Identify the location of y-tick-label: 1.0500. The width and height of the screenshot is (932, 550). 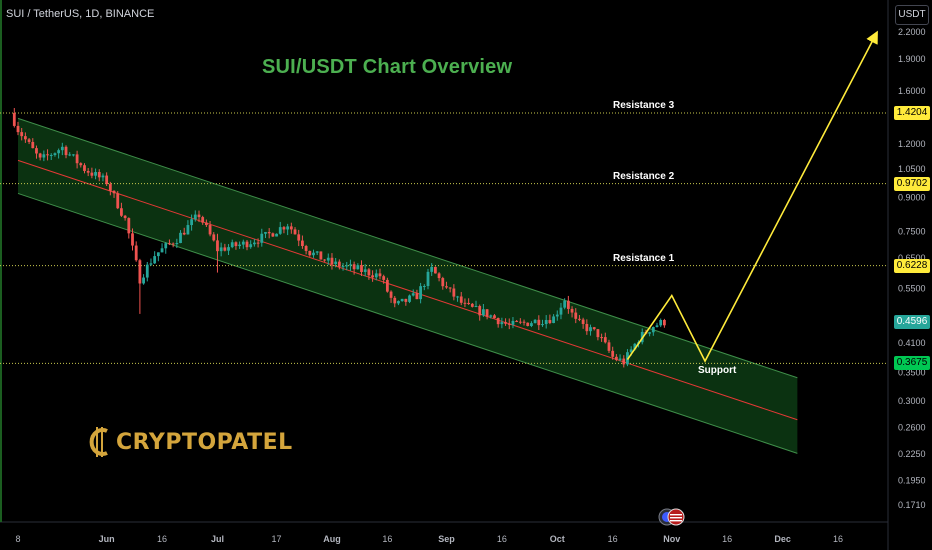
(912, 169).